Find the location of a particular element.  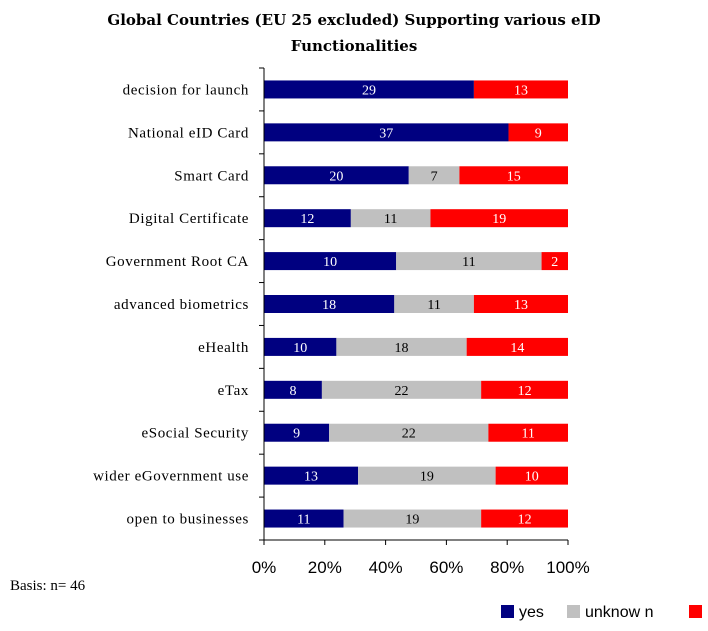

x-tick-label: 20% is located at coordinates (325, 567).